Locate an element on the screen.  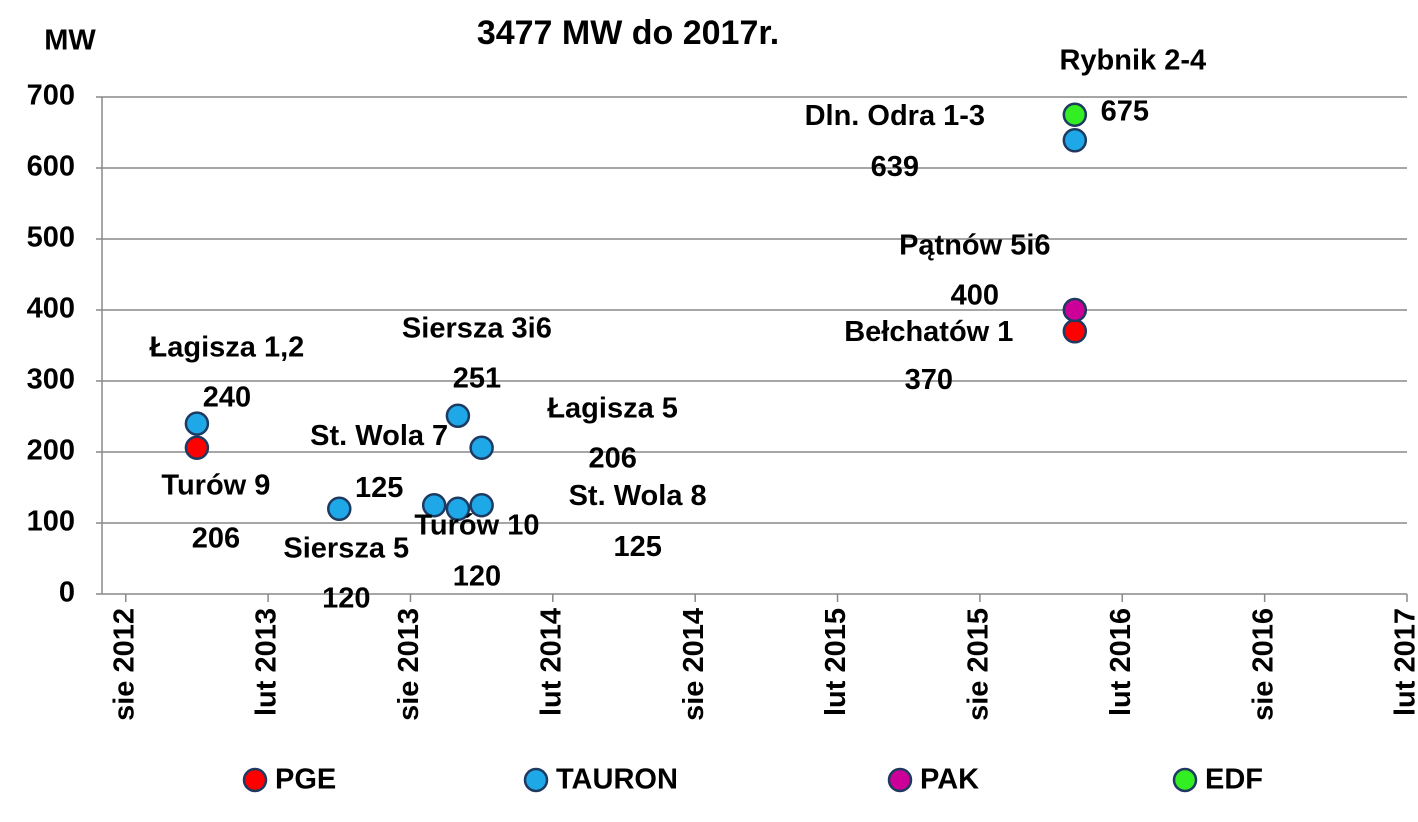
y-axis-label: MW is located at coordinates (70, 41).